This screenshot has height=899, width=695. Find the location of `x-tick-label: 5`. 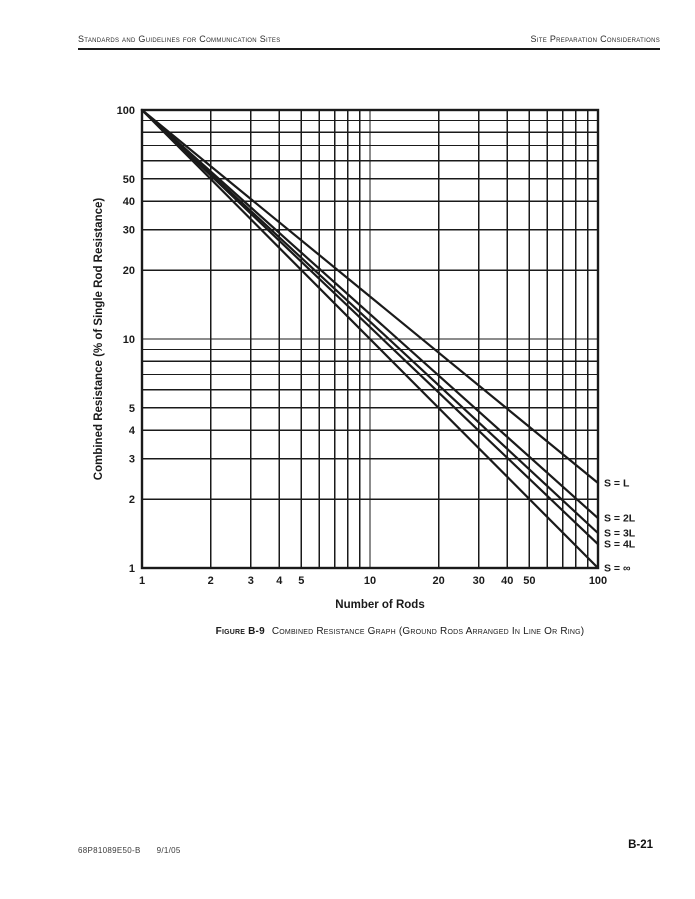

x-tick-label: 5 is located at coordinates (301, 581).